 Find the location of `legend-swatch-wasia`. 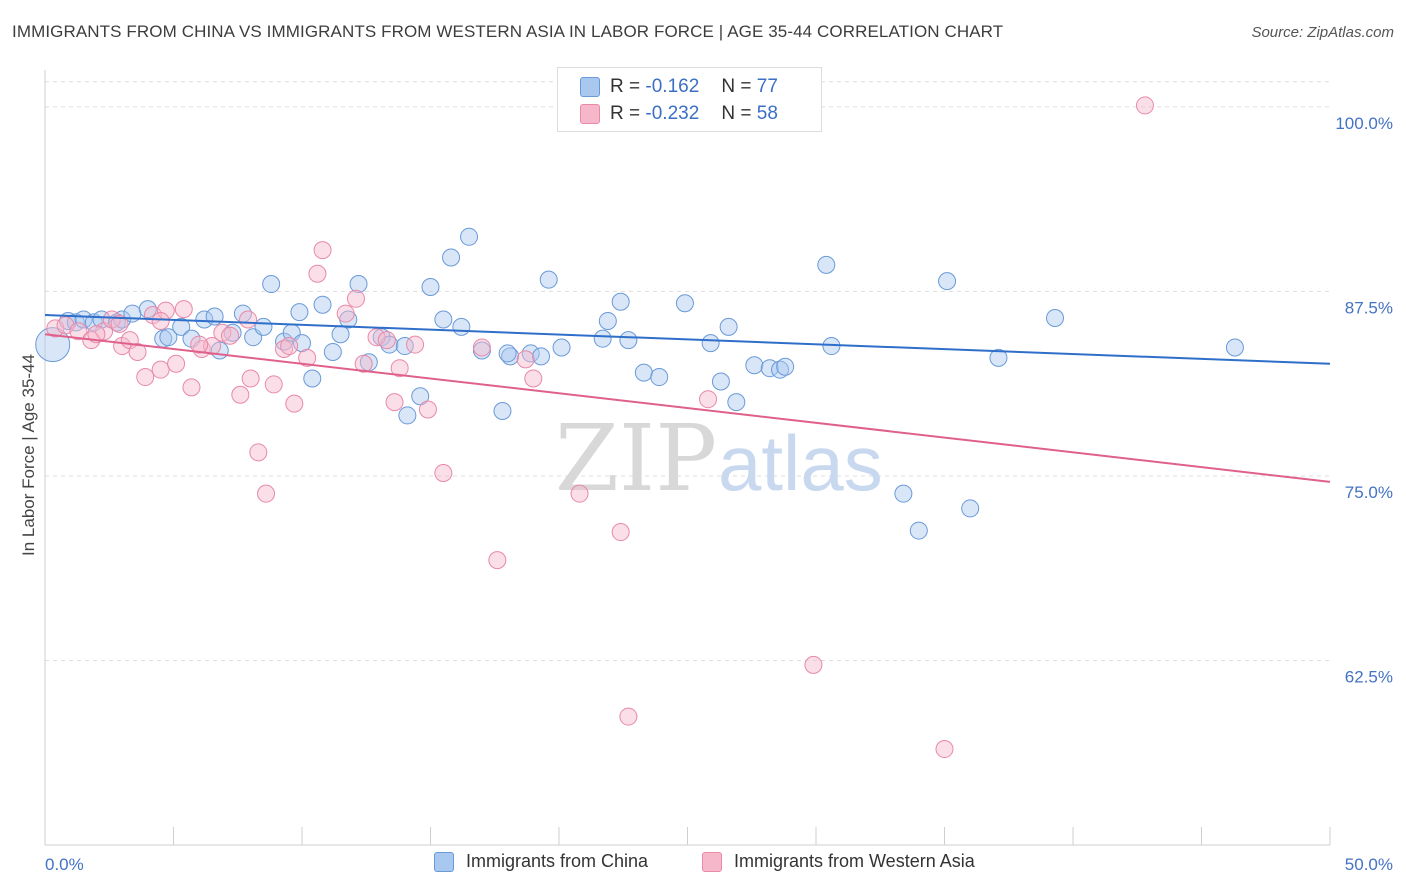

legend-swatch-wasia is located at coordinates (590, 114).